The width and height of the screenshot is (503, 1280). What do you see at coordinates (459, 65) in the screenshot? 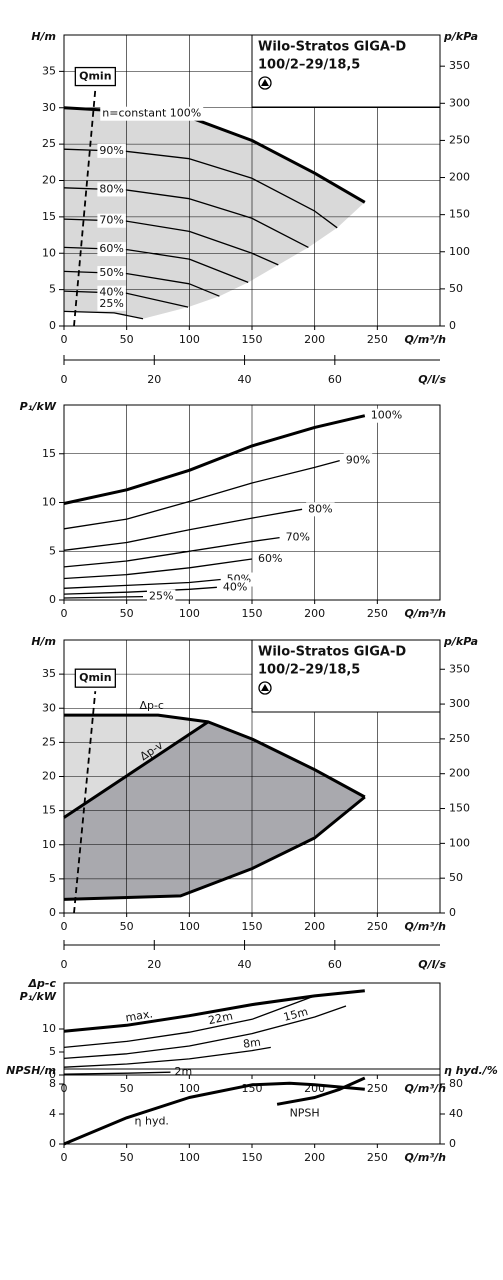
I see `y2-tick-label: 350` at bounding box center [459, 65].